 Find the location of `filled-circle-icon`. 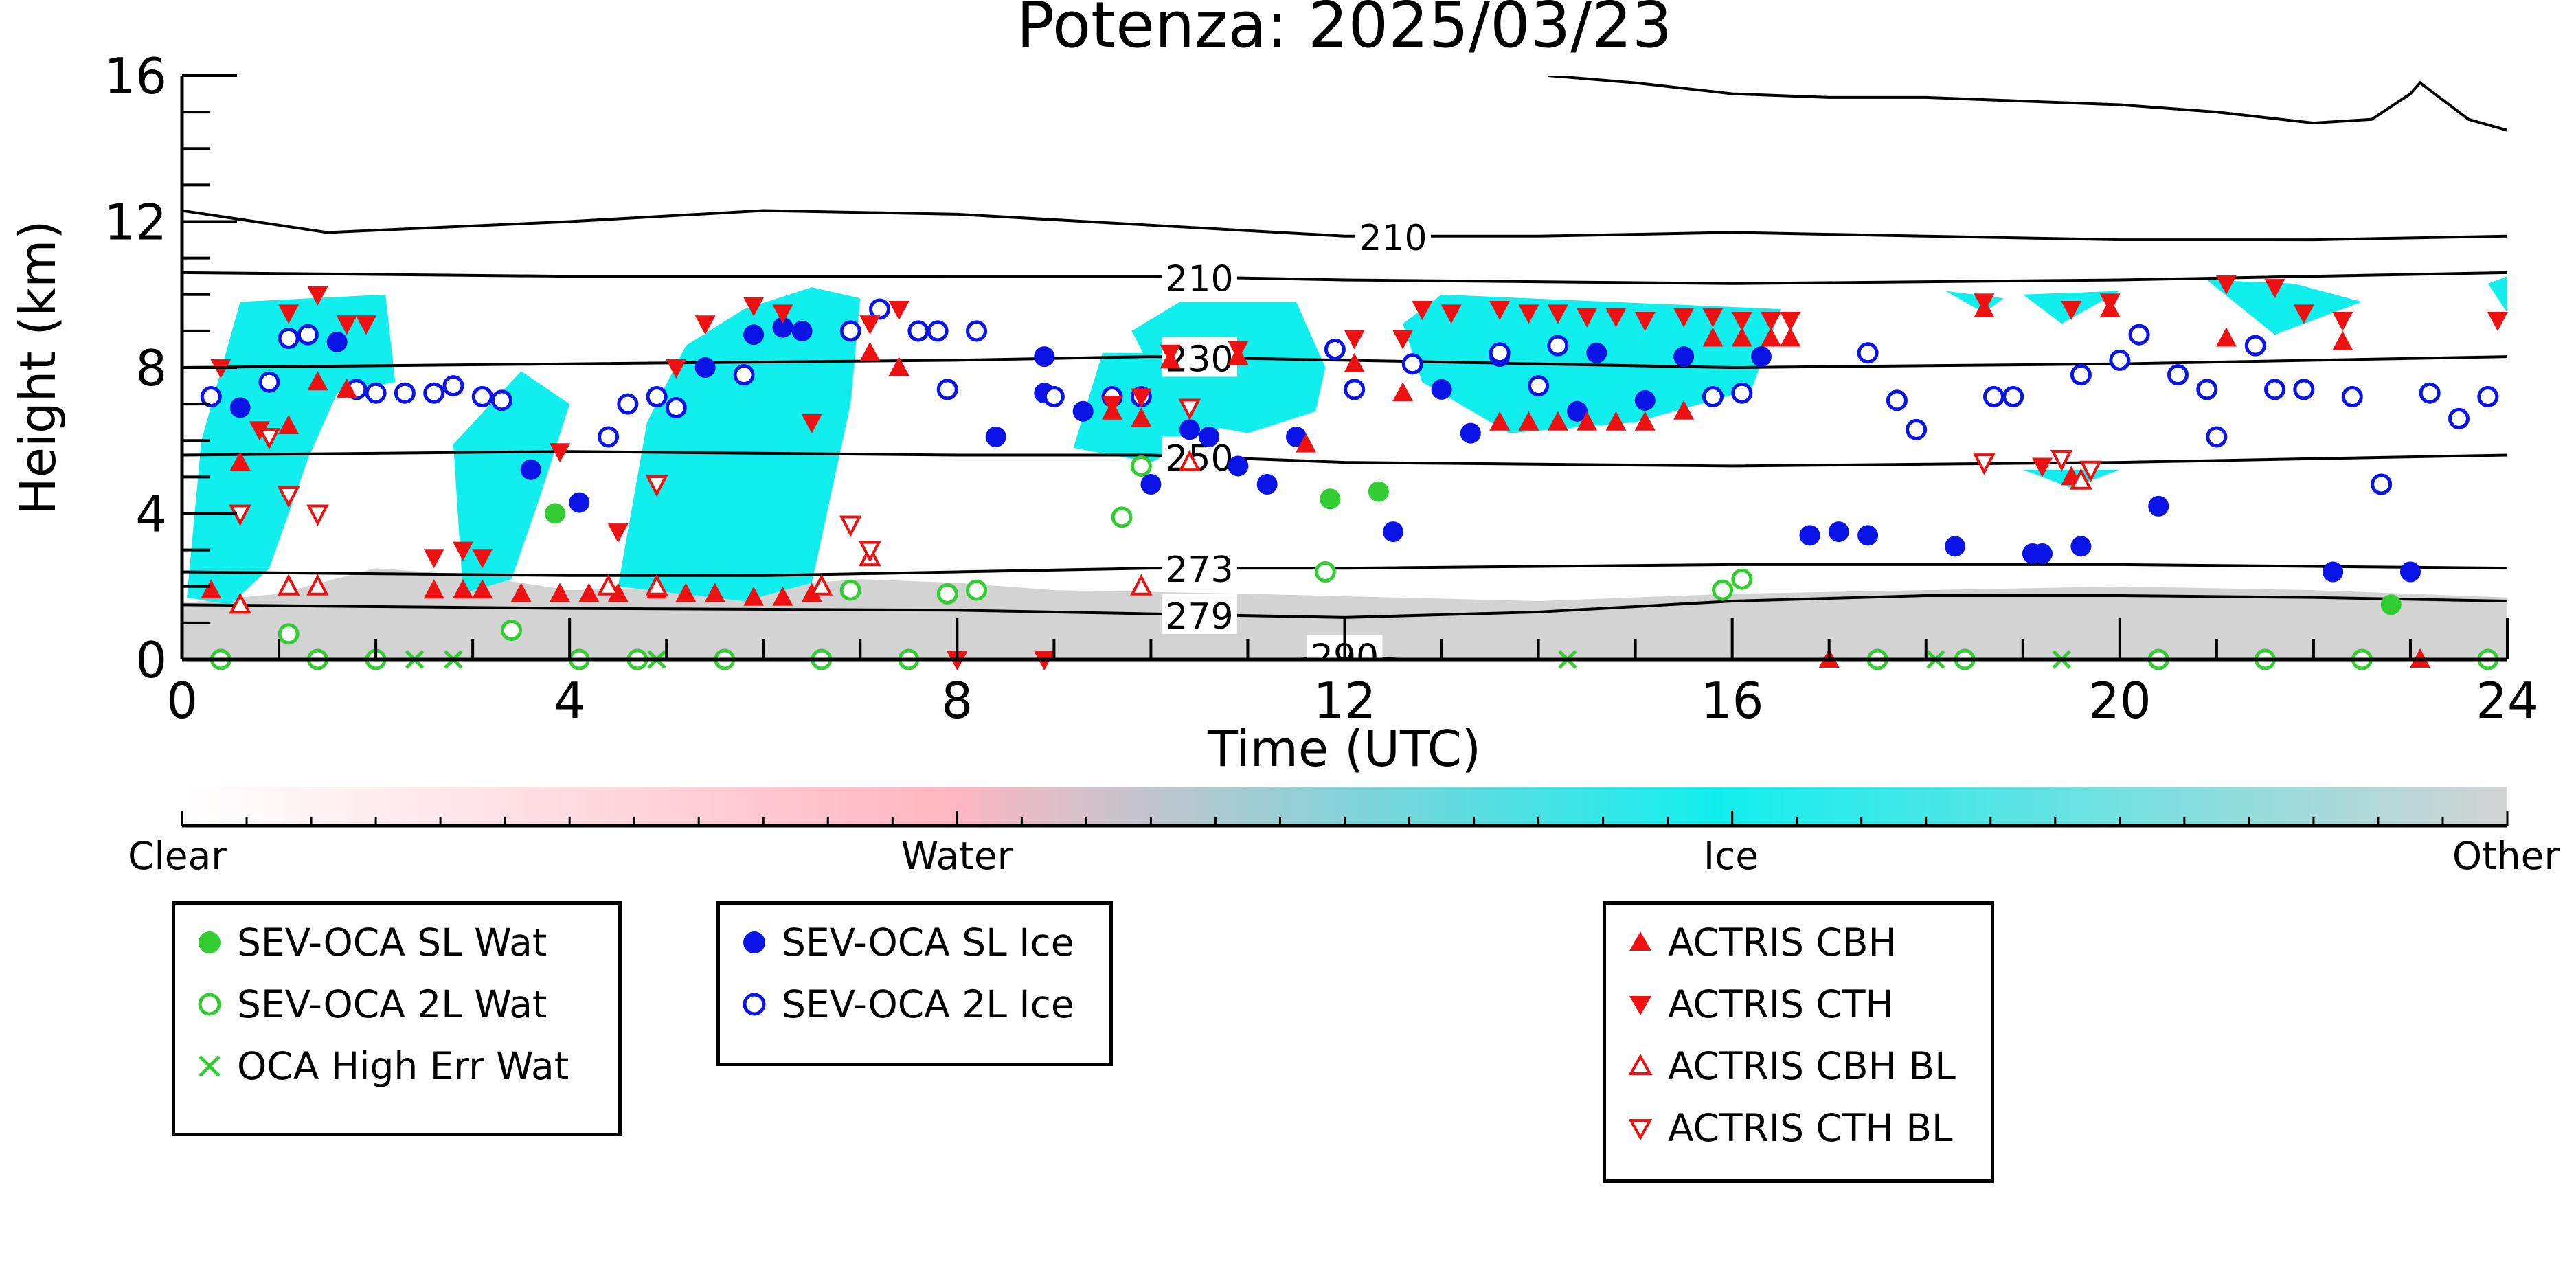

filled-circle-icon is located at coordinates (210, 942).